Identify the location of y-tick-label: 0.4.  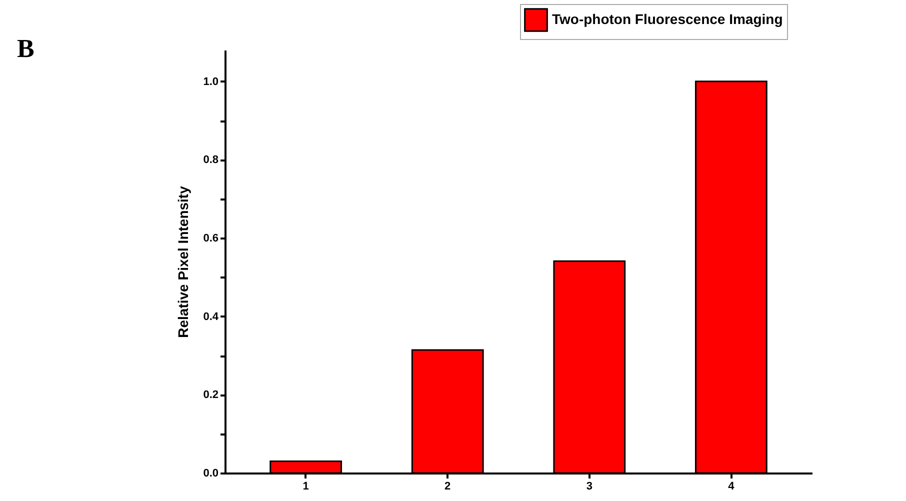
(211, 316).